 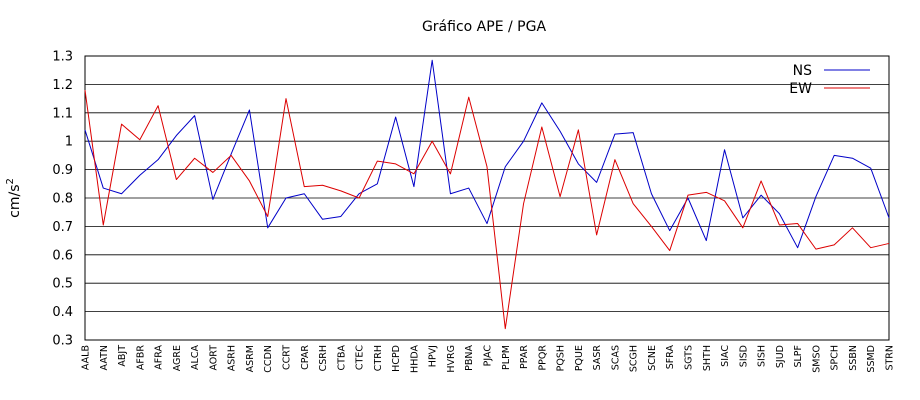 I want to click on x-tick-label: SMSO, so click(x=816, y=359).